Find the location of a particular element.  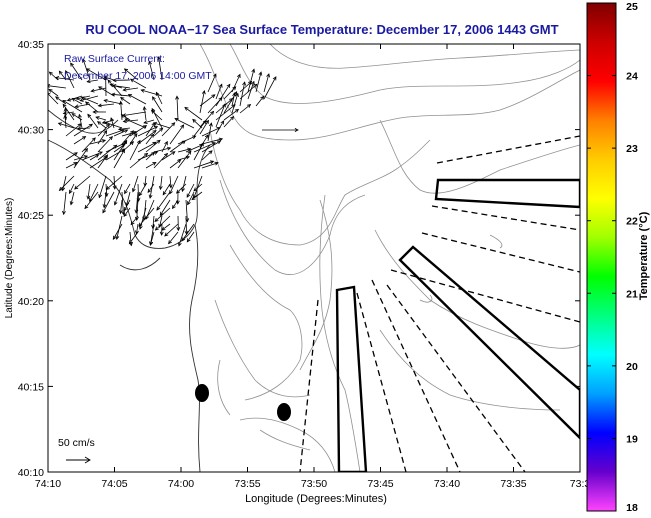

x-tick-label: 73:35 is located at coordinates (513, 484).